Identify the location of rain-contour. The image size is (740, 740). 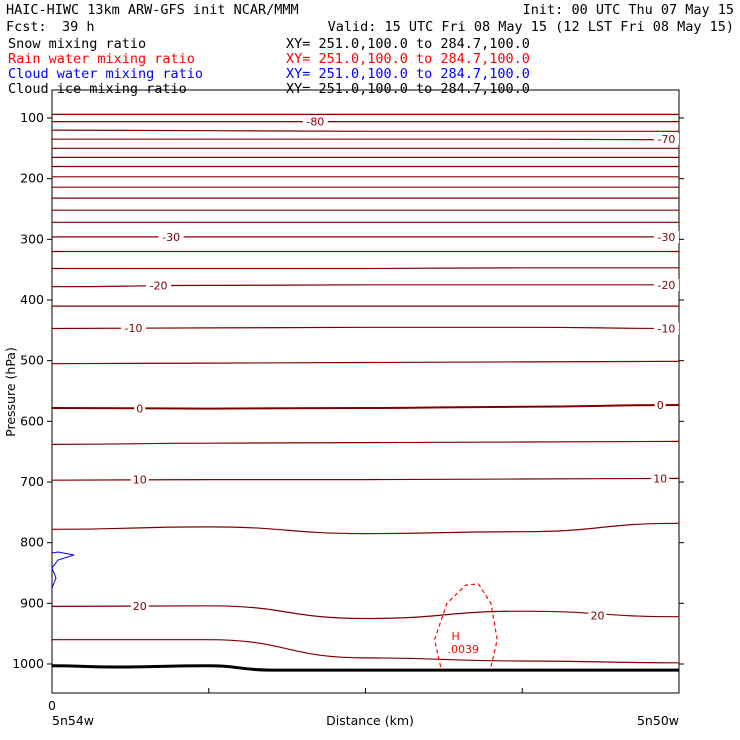
(465, 625).